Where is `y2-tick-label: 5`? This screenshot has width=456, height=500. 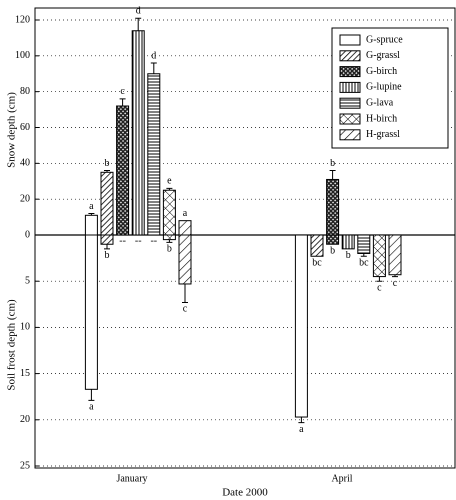 y2-tick-label: 5 is located at coordinates (27, 280).